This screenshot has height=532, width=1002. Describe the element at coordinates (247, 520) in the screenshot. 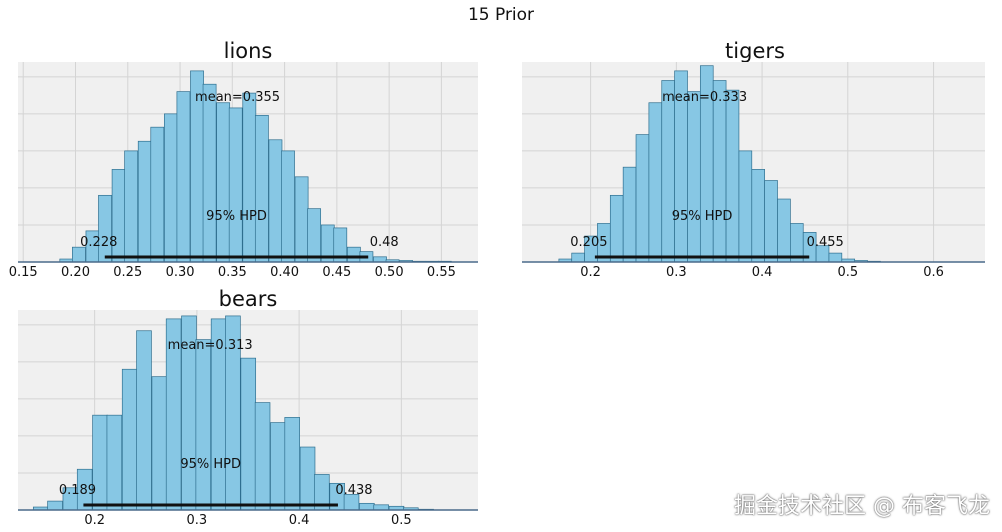

I see `x-tick-labels: 0.2 0.3 0.4 0.5` at that location.